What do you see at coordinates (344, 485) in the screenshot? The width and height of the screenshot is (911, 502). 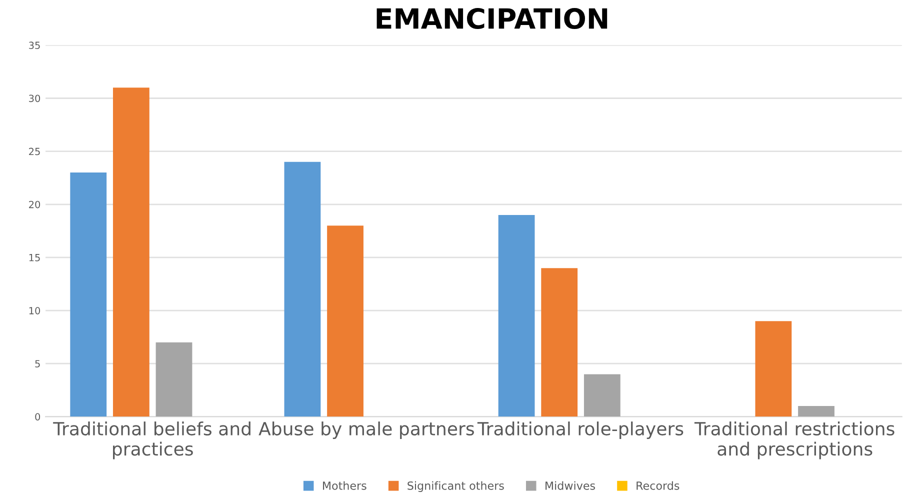 I see `legend-label: Mothers` at bounding box center [344, 485].